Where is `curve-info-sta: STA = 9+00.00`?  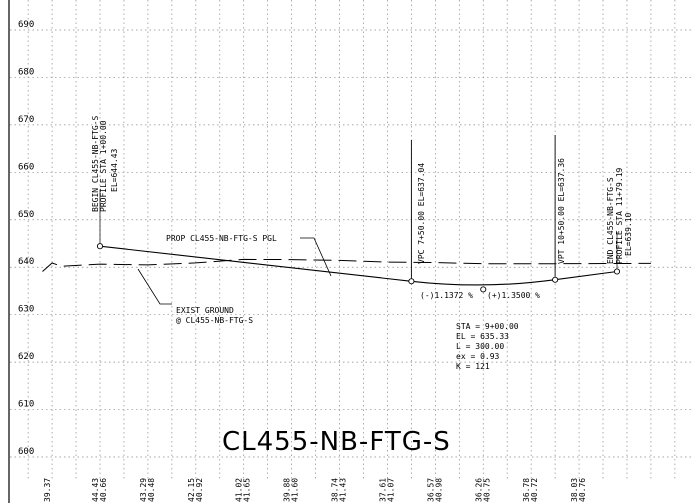
curve-info-sta: STA = 9+00.00 is located at coordinates (487, 326).